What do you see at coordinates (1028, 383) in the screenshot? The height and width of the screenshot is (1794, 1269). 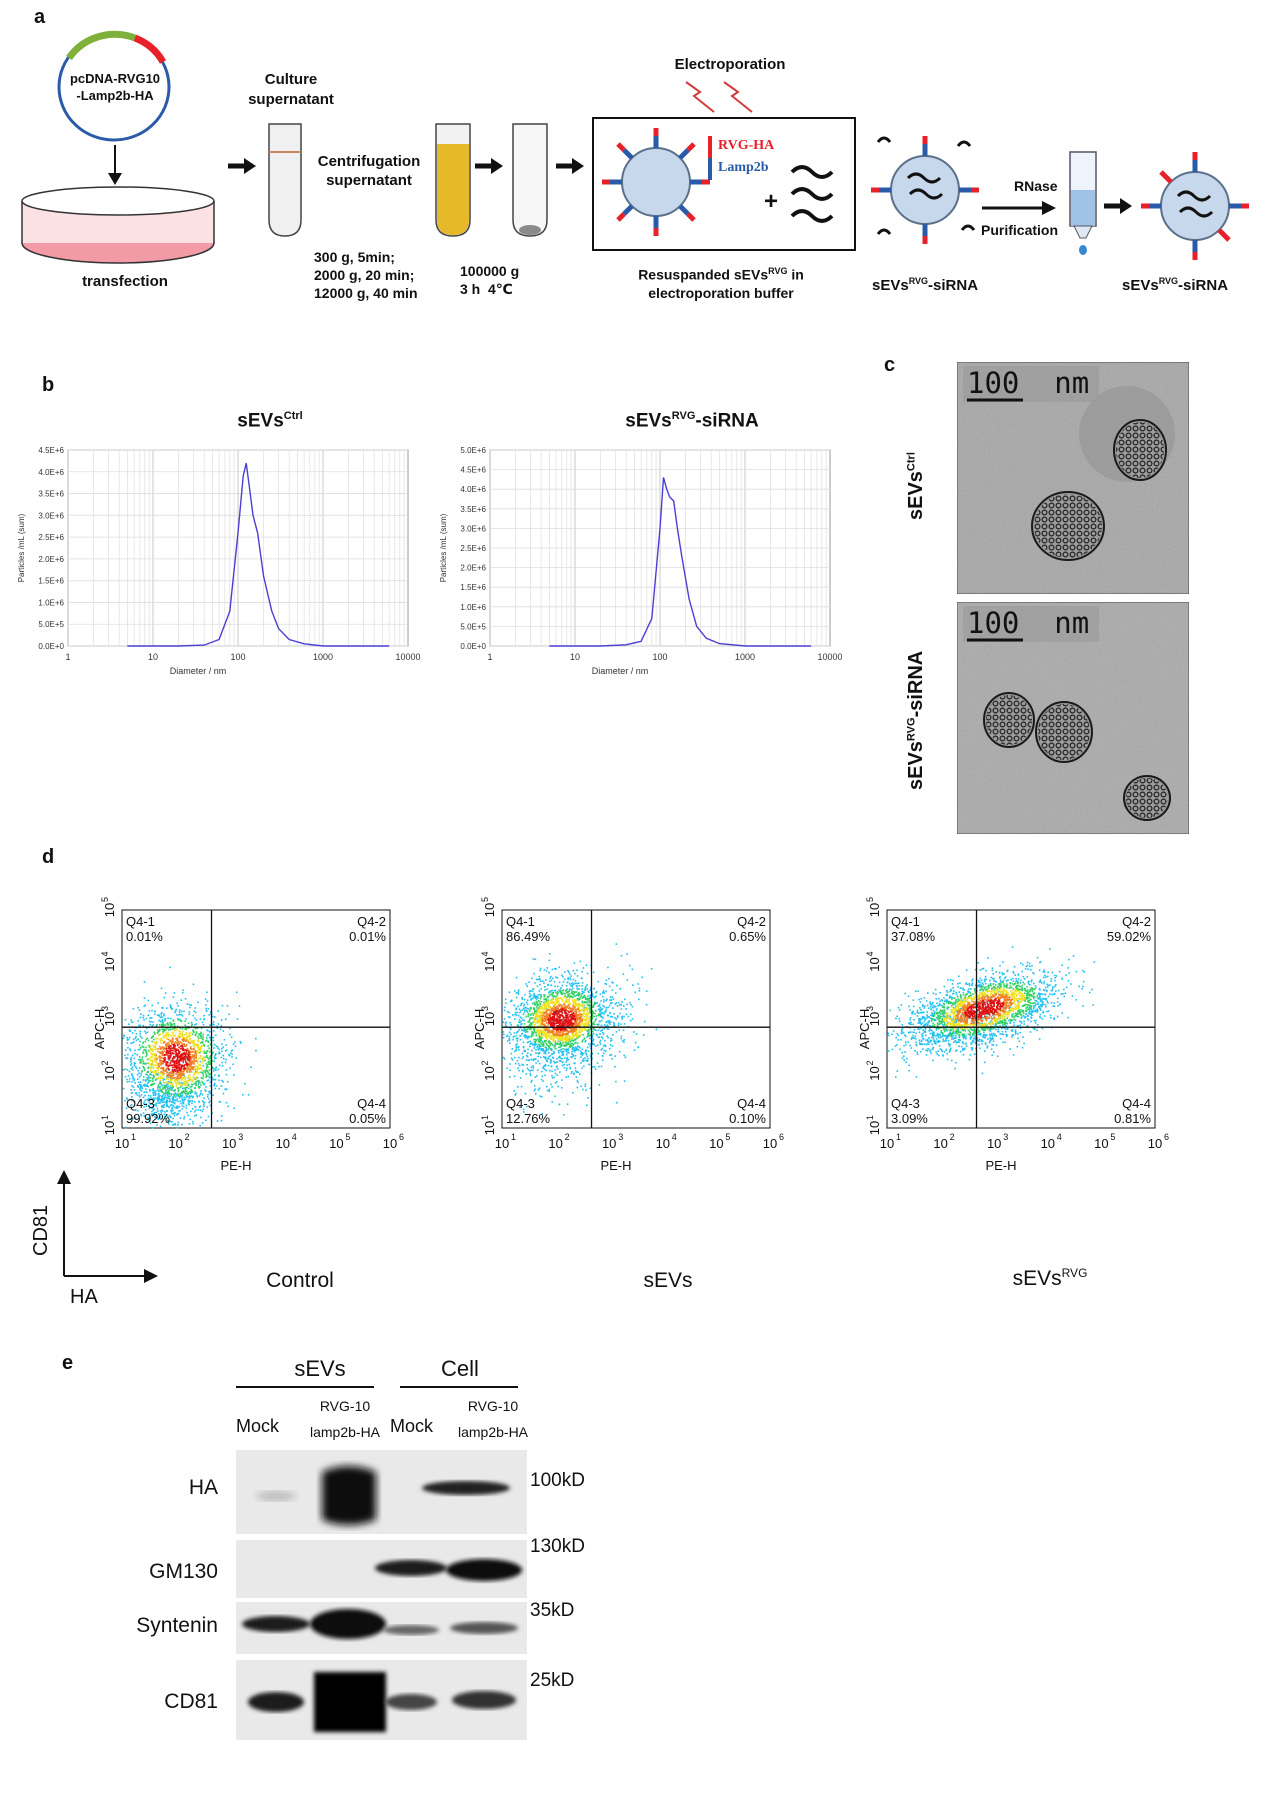 I see `scalebar-label: 100 nm` at bounding box center [1028, 383].